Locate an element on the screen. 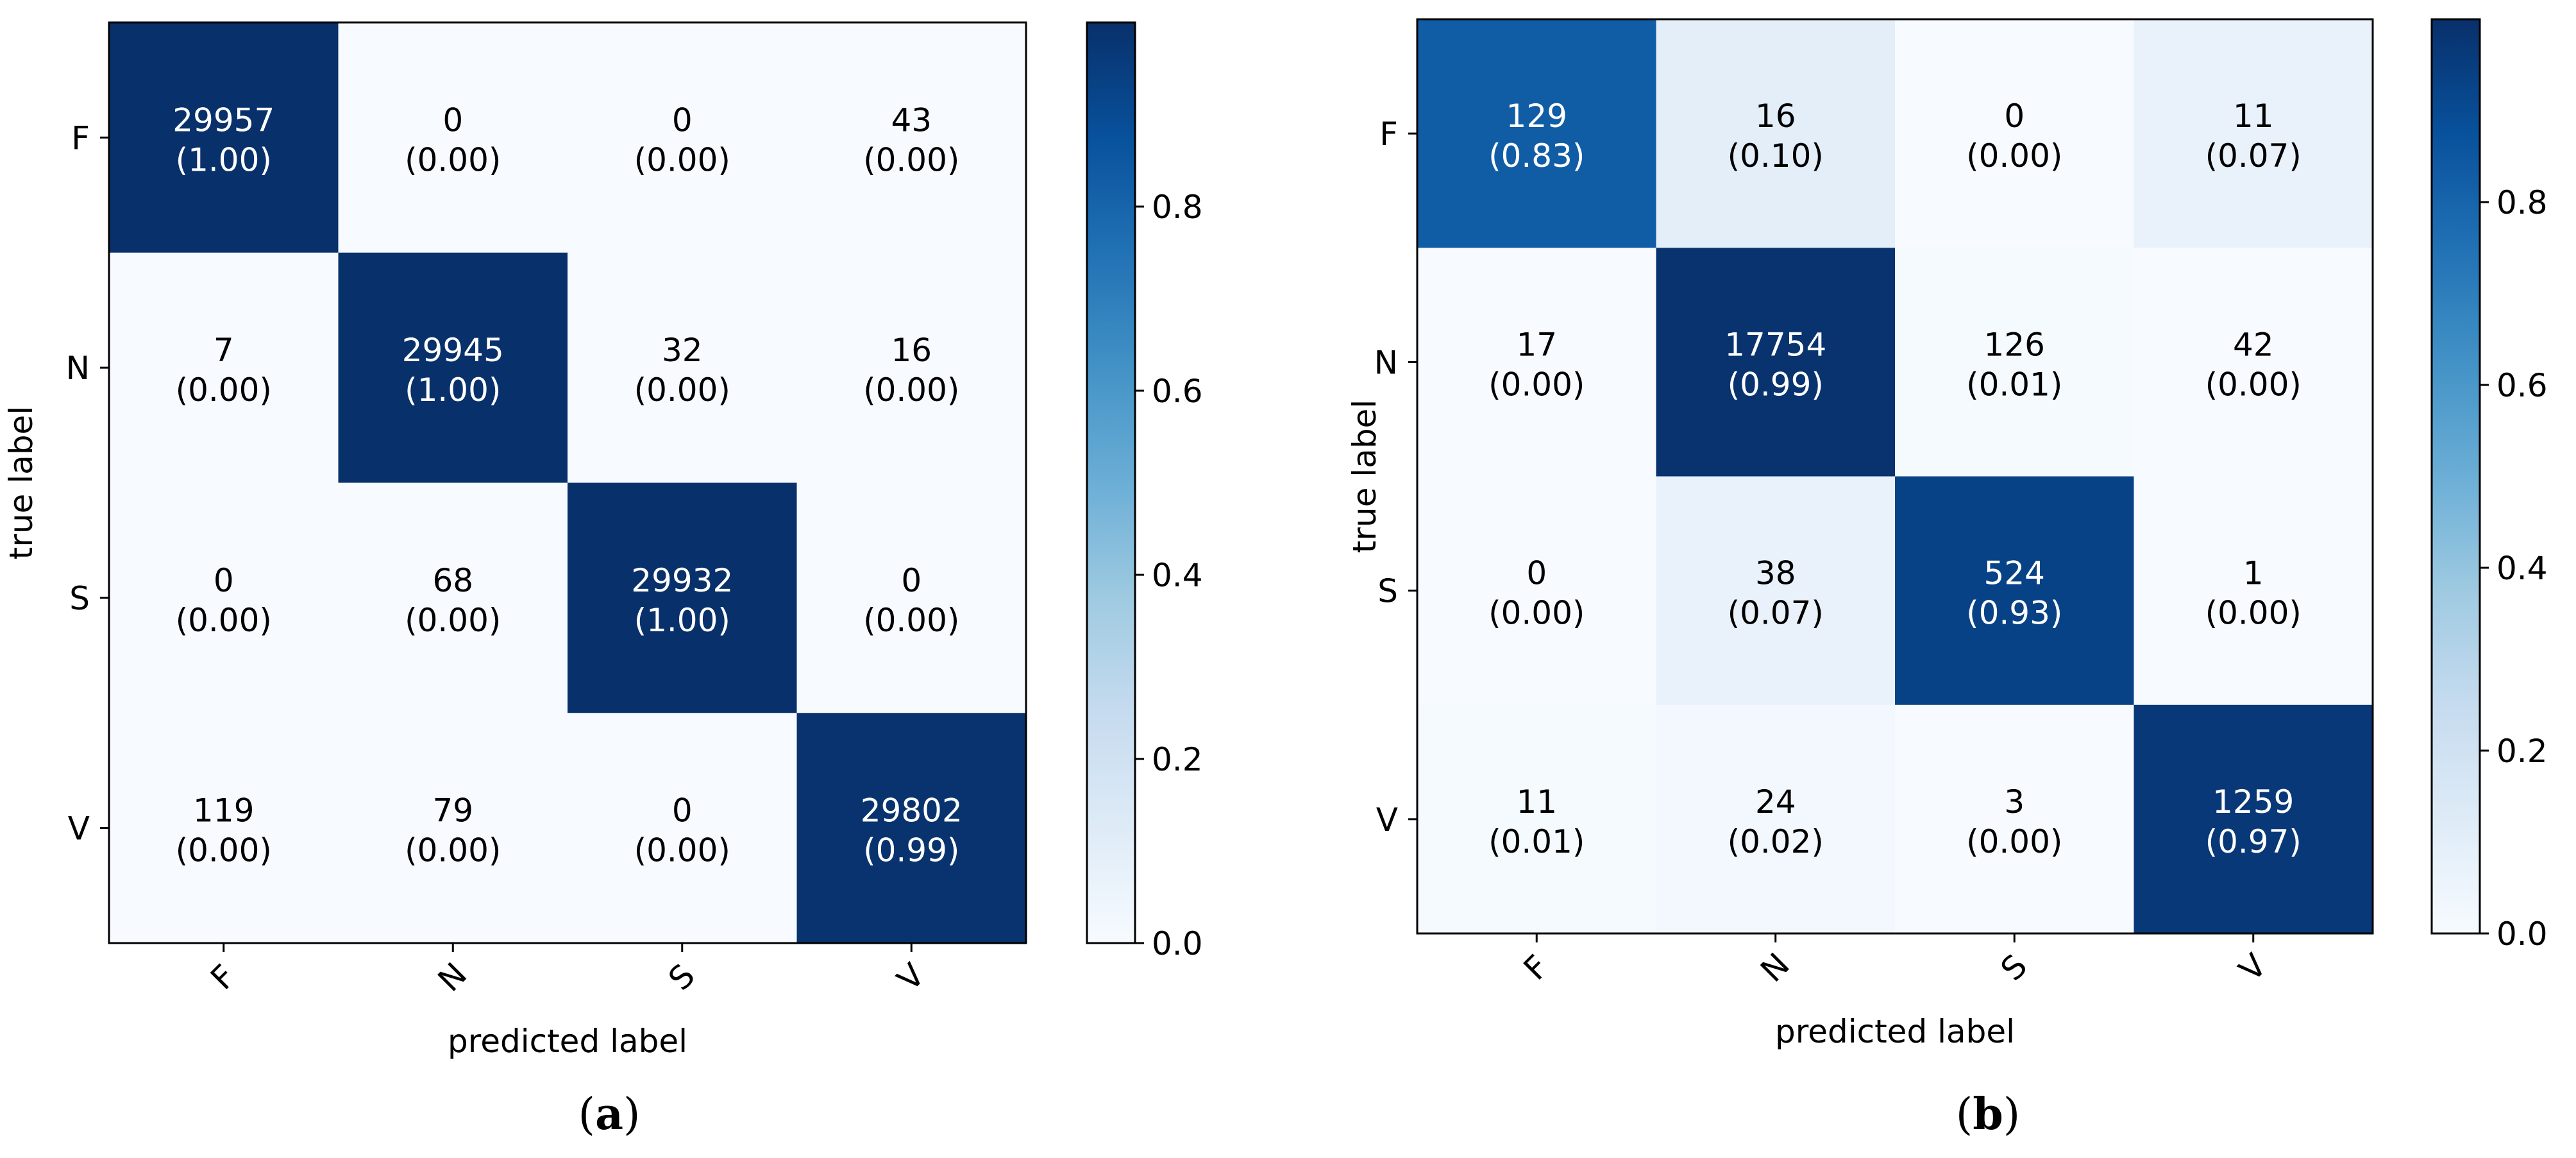 The height and width of the screenshot is (1158, 2576). cell-ratio-label: (0.02) is located at coordinates (1776, 841).